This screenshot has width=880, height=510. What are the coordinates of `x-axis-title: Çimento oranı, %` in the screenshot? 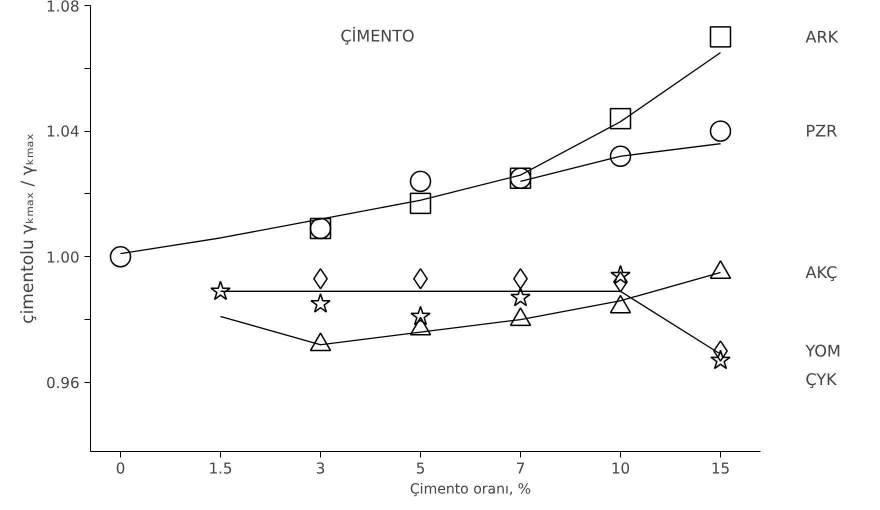 It's located at (471, 490).